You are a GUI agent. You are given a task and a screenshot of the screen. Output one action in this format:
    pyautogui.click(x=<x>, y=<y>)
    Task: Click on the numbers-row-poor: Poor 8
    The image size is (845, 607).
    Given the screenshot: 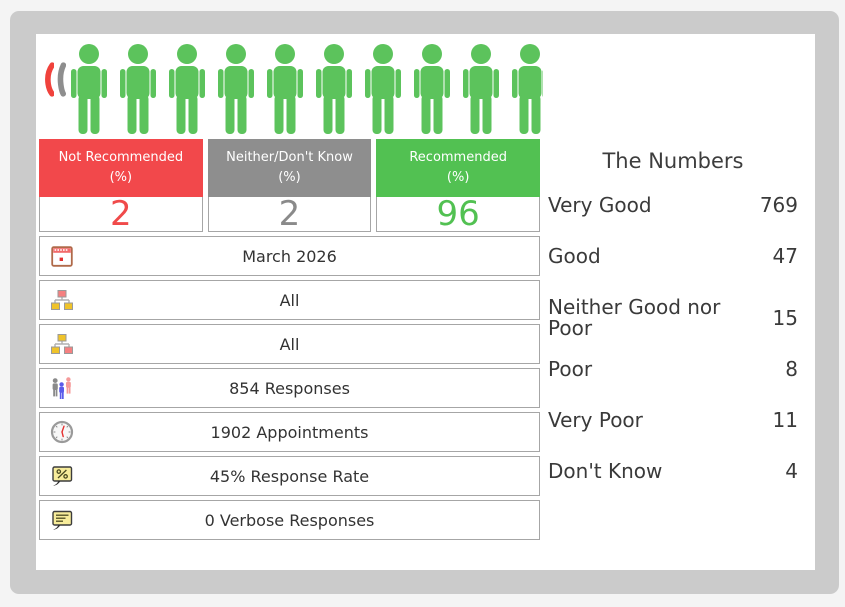 What is the action you would take?
    pyautogui.click(x=673, y=369)
    